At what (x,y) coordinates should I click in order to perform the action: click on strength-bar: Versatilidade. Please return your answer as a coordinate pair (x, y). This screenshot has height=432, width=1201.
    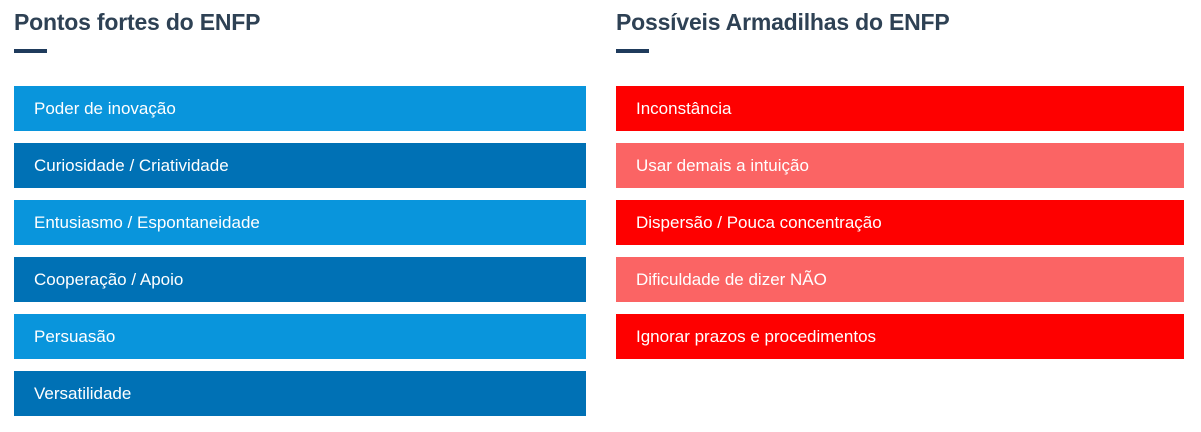
    Looking at the image, I should click on (300, 393).